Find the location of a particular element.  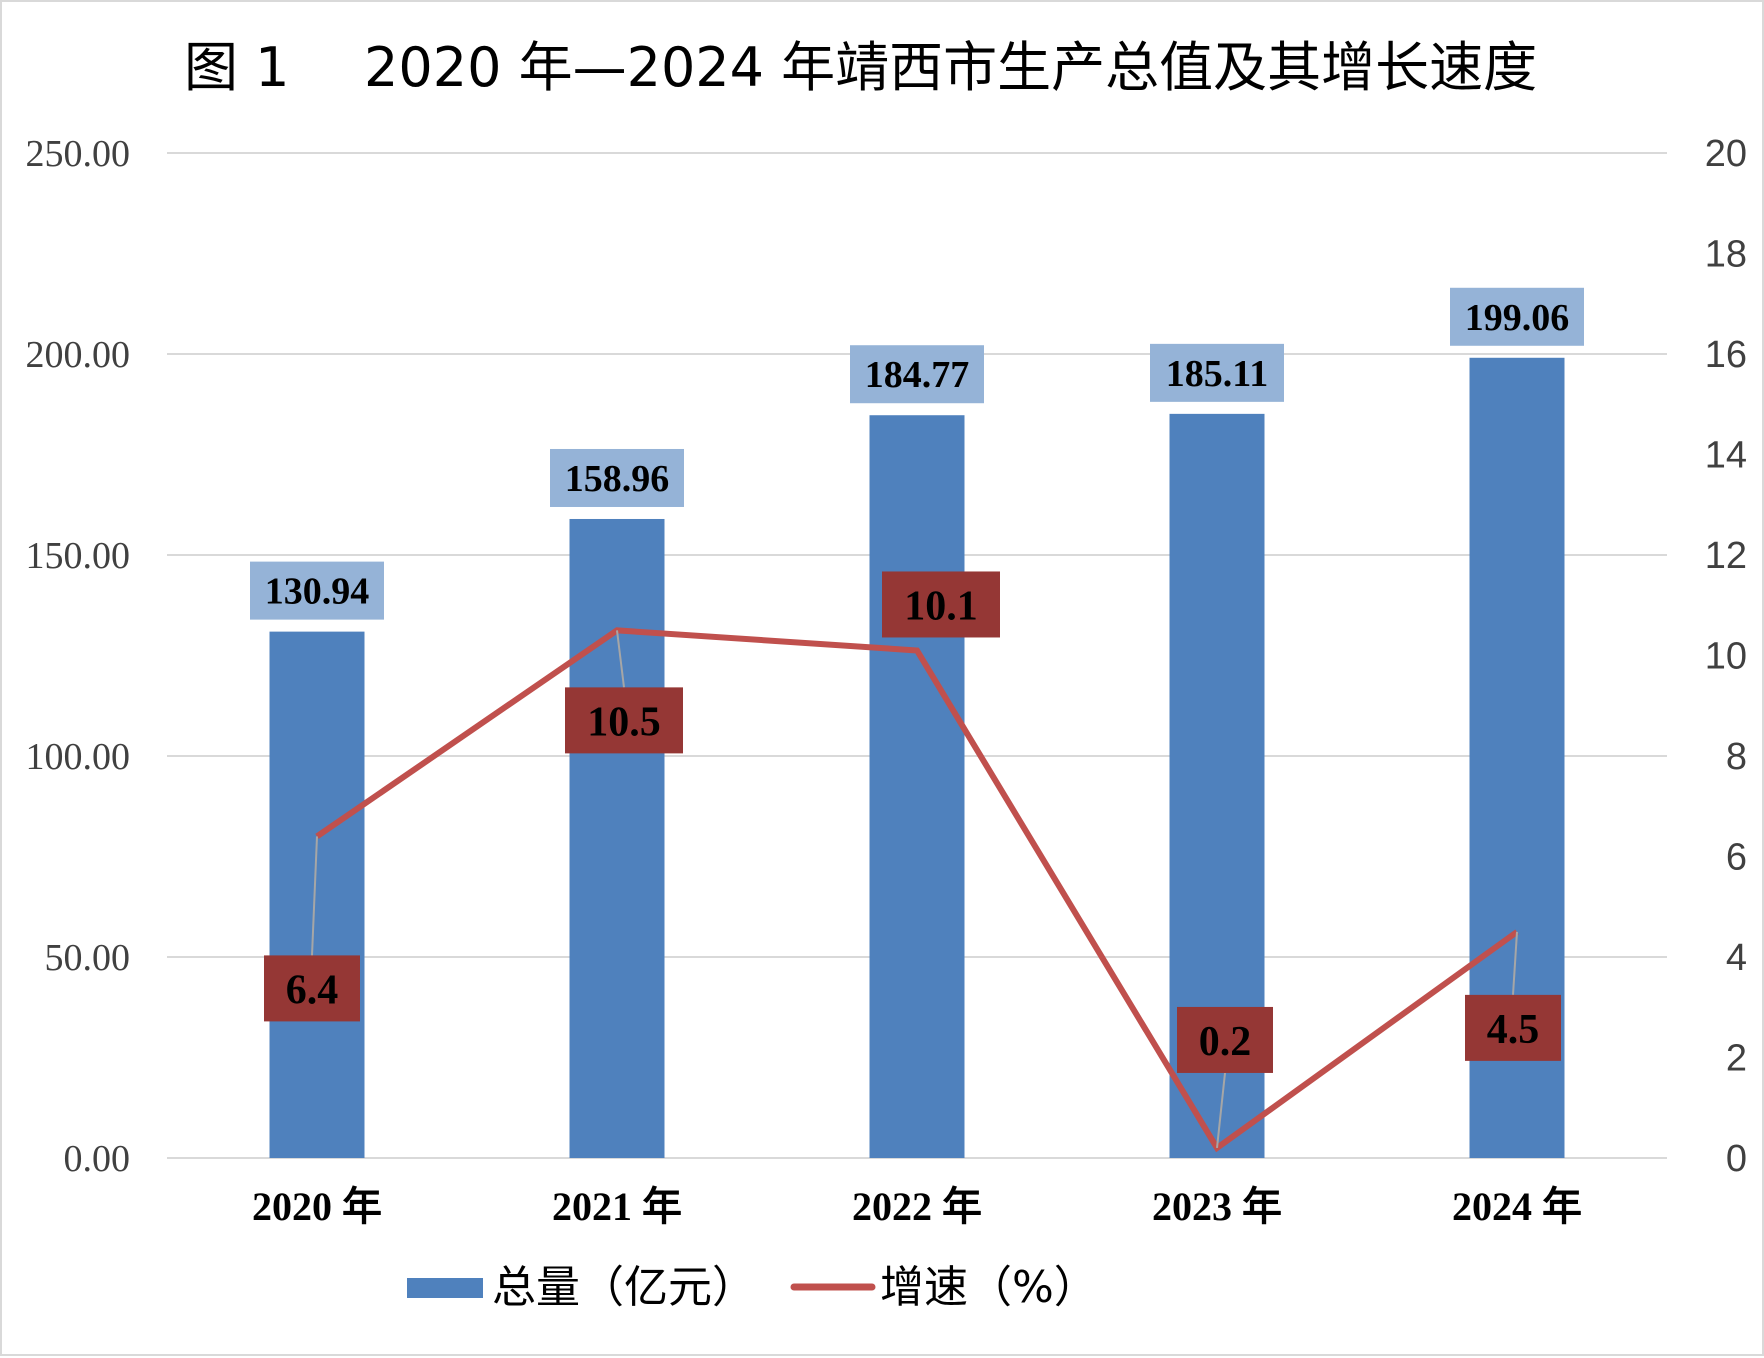

line-label: 6.4 is located at coordinates (312, 990).